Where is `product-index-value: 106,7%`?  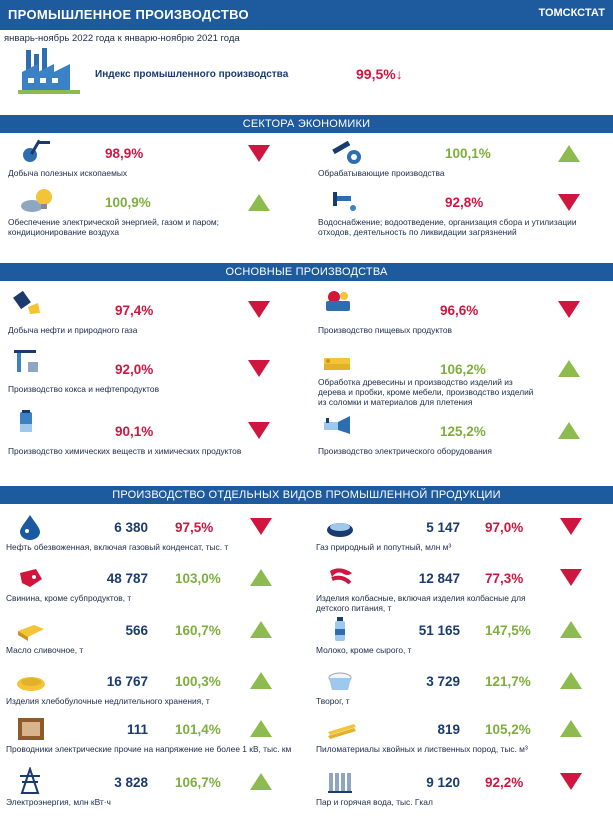
product-index-value: 106,7% is located at coordinates (198, 782).